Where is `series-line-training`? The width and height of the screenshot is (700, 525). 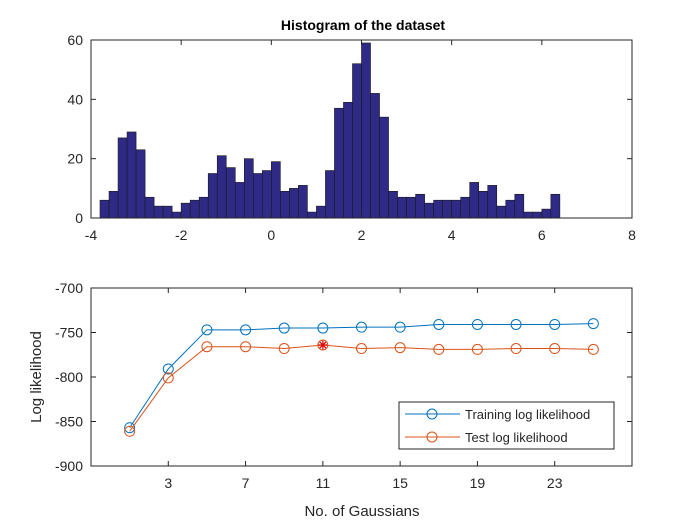
series-line-training is located at coordinates (361, 376).